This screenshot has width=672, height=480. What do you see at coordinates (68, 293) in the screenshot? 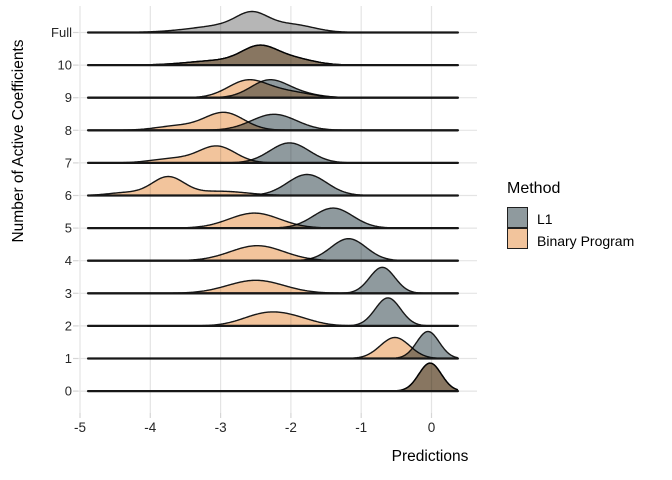
I see `y-tick-label-3: 3` at bounding box center [68, 293].